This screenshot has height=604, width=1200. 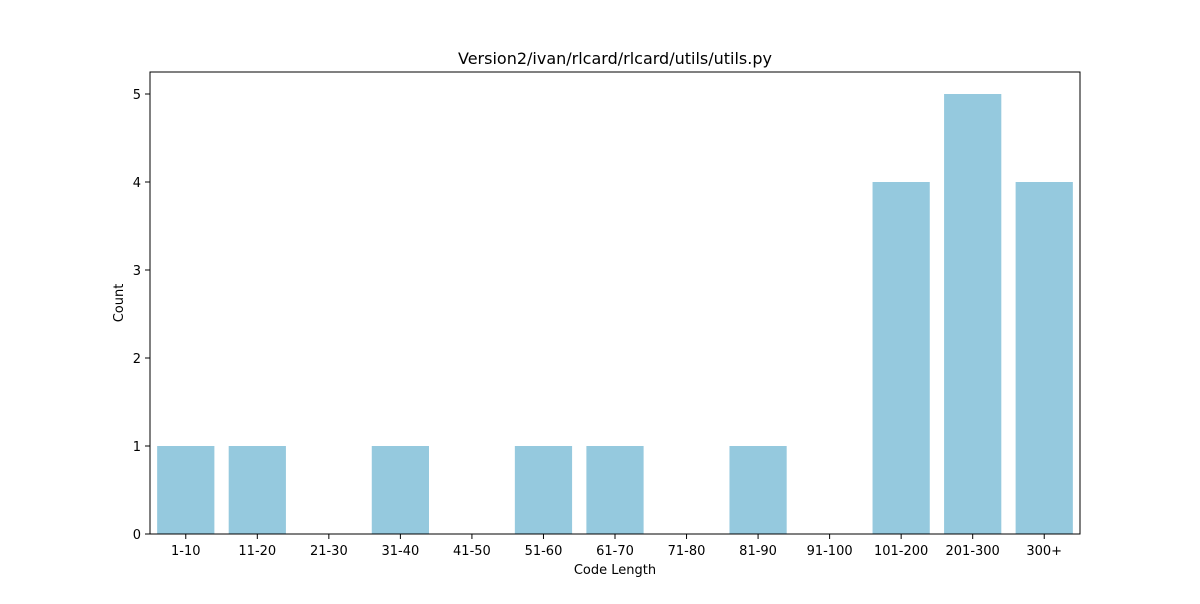 I want to click on x-tick-label: 51-60, so click(x=544, y=551).